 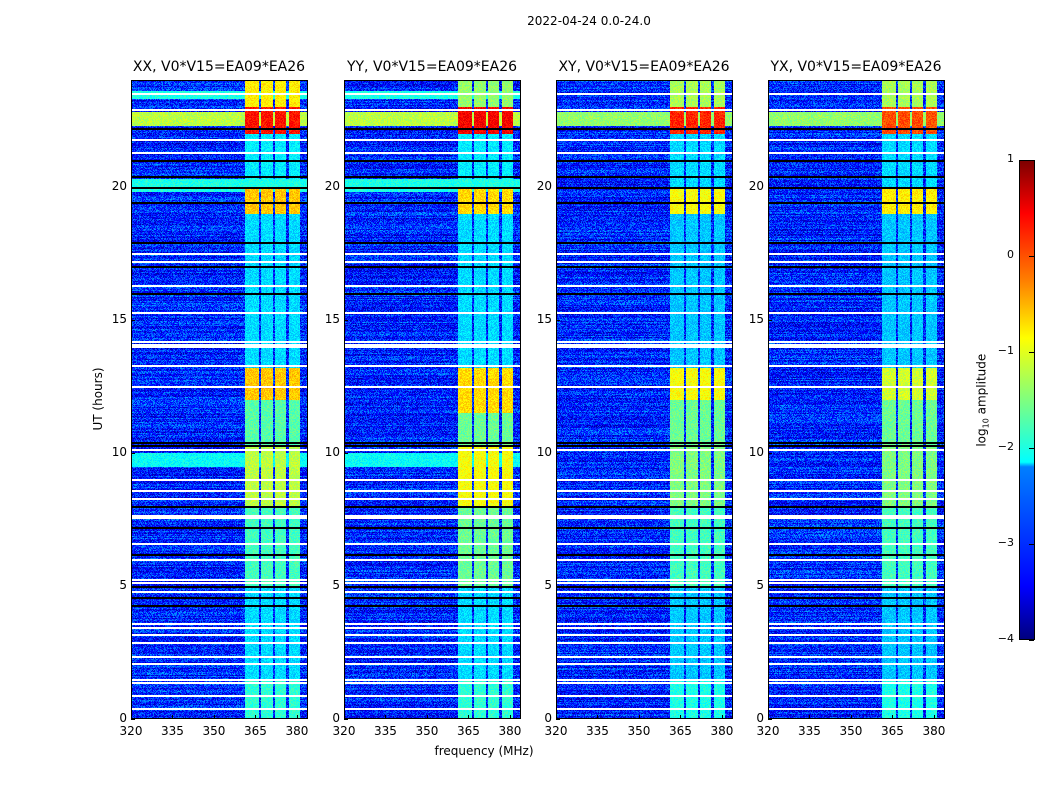 I want to click on colorbar-tick-label: −4, so click(x=1005, y=638).